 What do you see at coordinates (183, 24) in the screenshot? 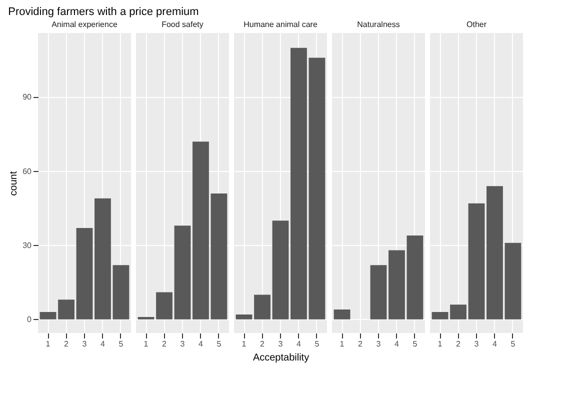
I see `chart-subtitle: Food safety` at bounding box center [183, 24].